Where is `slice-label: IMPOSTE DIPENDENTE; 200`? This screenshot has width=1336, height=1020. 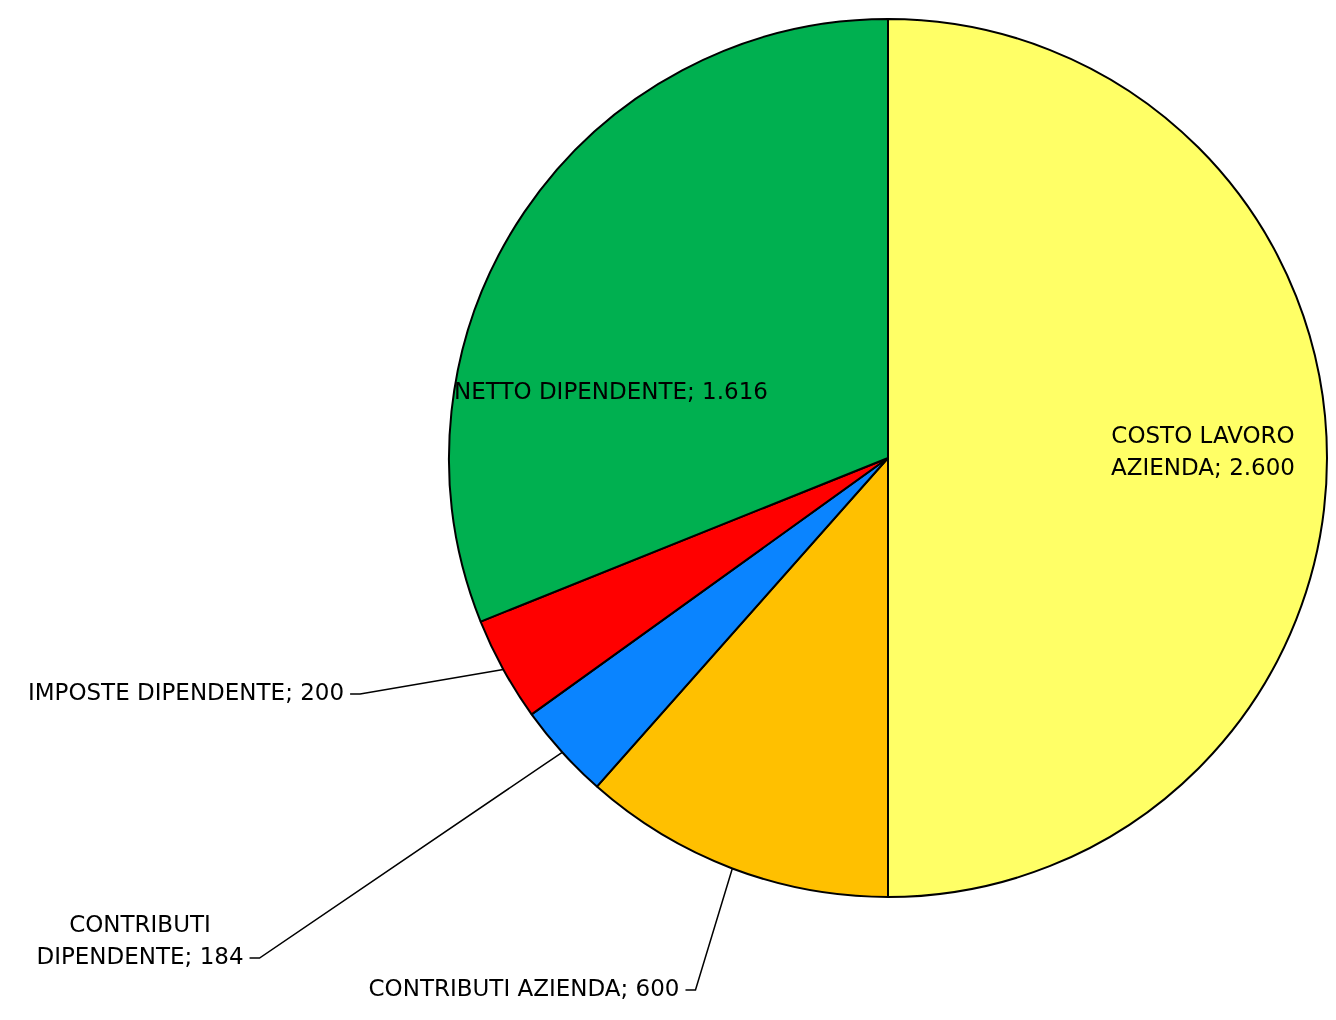 slice-label: IMPOSTE DIPENDENTE; 200 is located at coordinates (186, 691).